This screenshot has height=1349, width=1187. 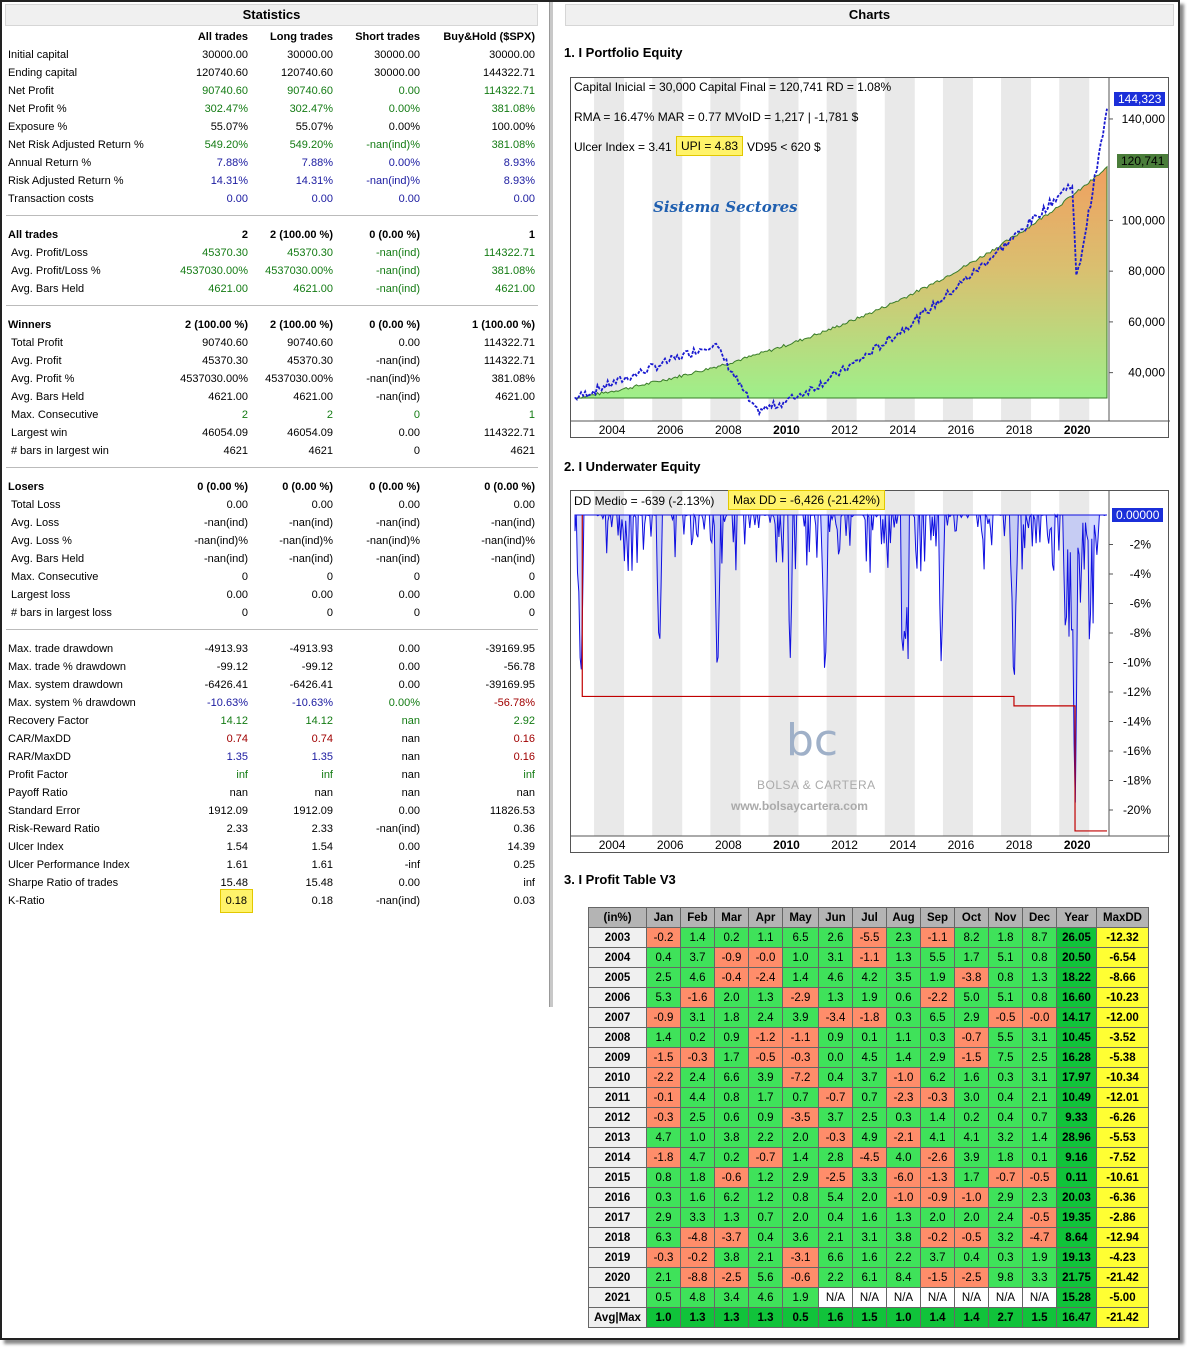 I want to click on profit-cell: 0.4, so click(x=971, y=1257).